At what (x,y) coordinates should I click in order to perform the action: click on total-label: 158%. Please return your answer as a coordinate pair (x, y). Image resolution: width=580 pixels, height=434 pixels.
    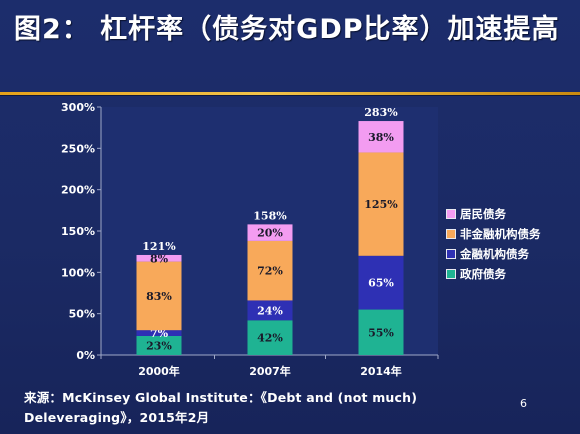
    Looking at the image, I should click on (270, 215).